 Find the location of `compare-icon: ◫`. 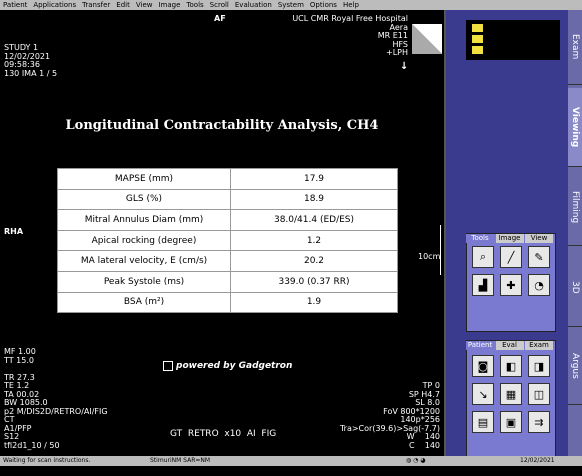

compare-icon: ◫ is located at coordinates (539, 394).